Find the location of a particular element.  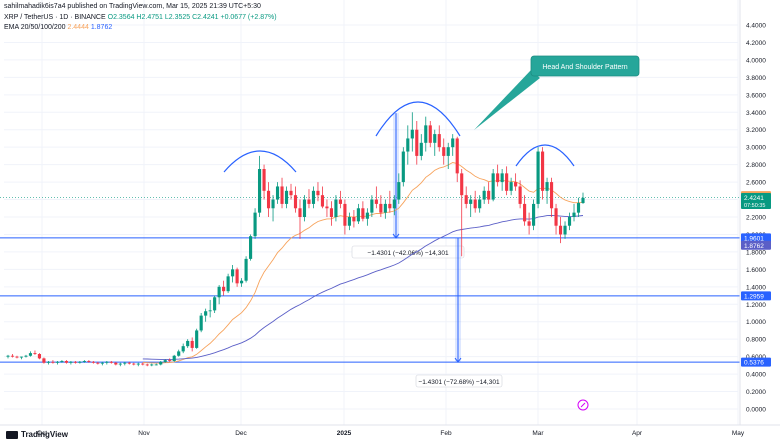

measure-2-label-box is located at coordinates (459, 381).